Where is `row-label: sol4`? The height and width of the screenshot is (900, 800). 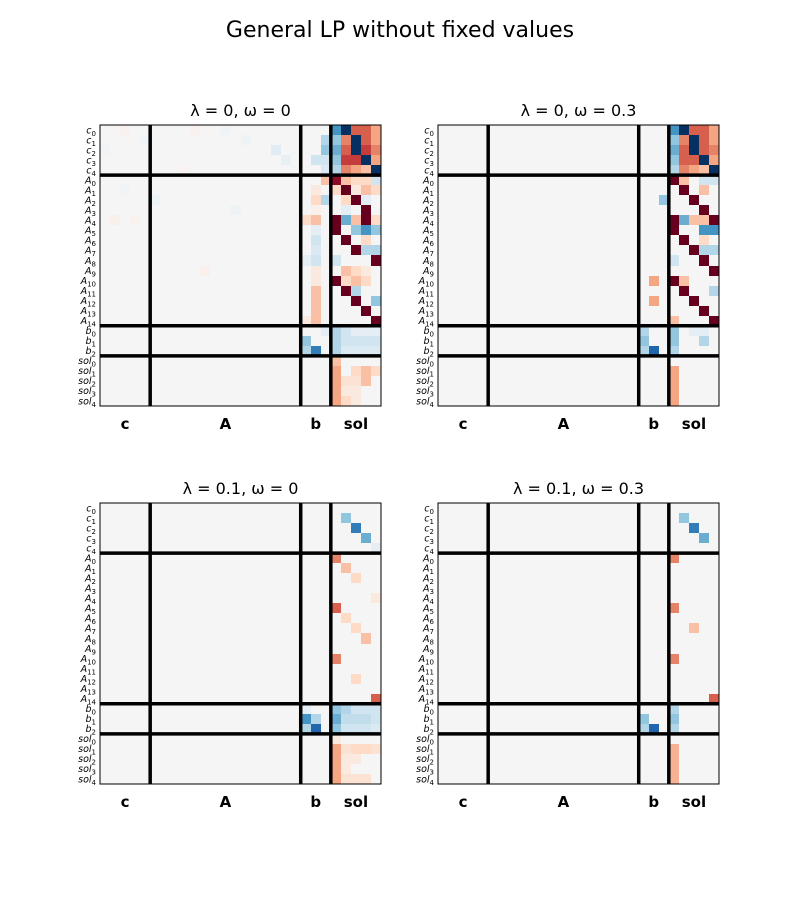 row-label: sol4 is located at coordinates (87, 402).